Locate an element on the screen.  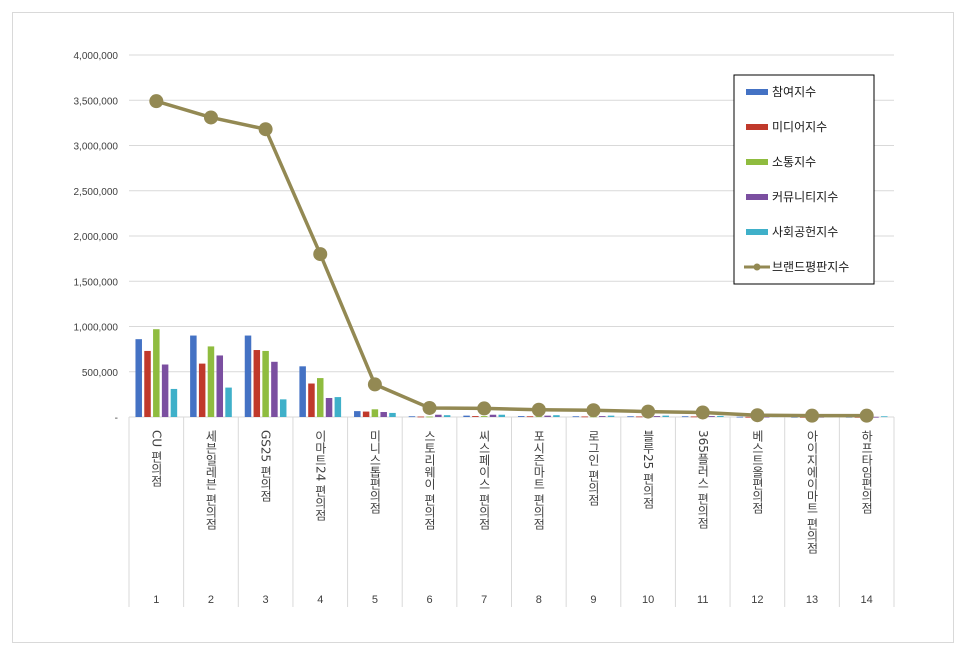
rank-label: 9 is located at coordinates (593, 600).